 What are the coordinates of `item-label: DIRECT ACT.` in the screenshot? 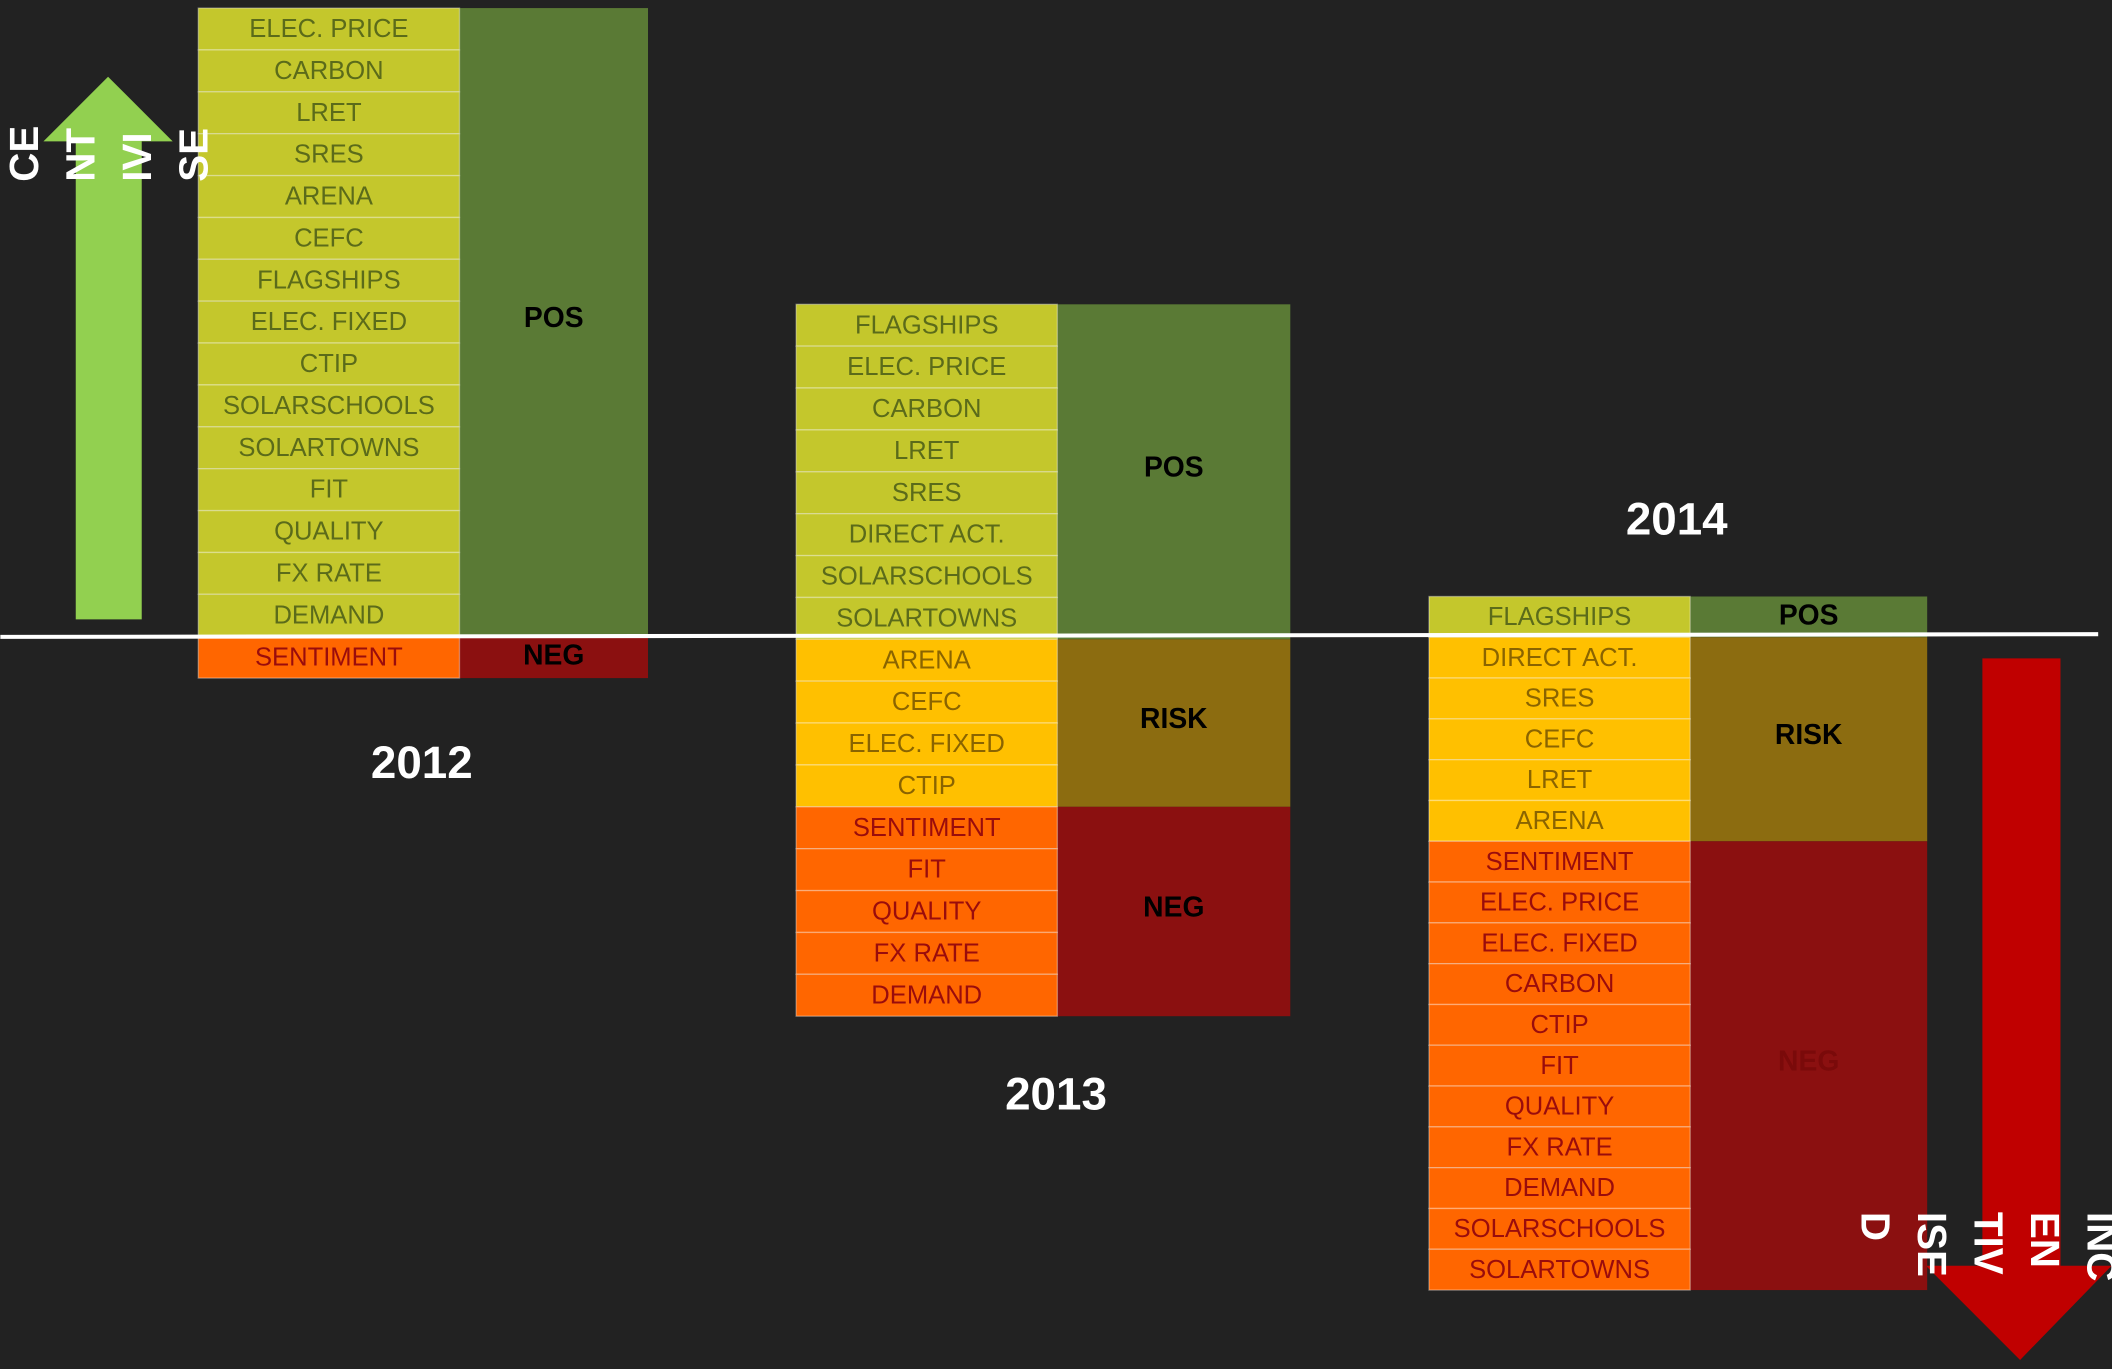 It's located at (1560, 658).